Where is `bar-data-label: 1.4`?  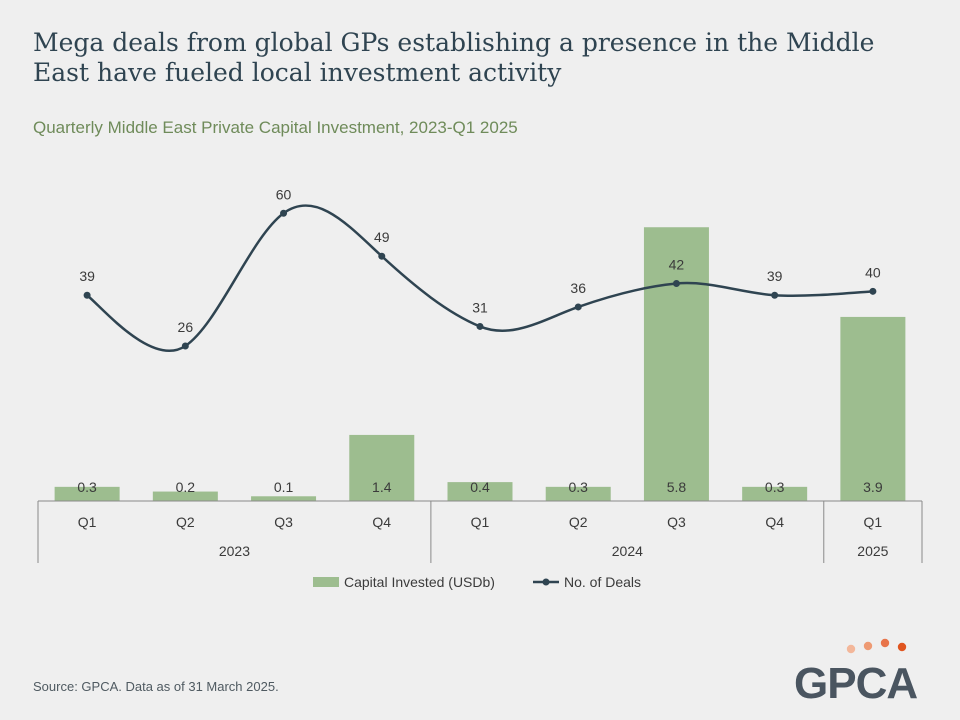 bar-data-label: 1.4 is located at coordinates (382, 487).